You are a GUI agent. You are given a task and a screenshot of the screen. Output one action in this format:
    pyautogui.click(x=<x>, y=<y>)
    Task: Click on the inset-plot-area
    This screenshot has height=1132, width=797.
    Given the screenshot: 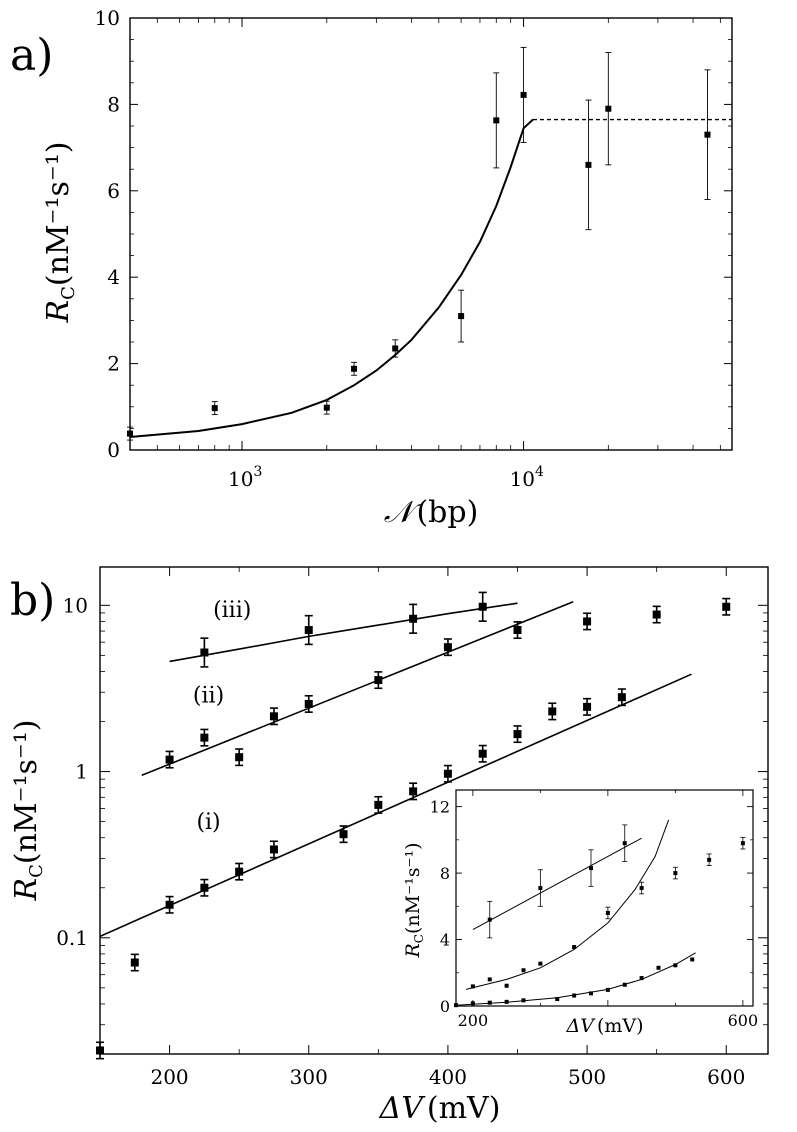 What is the action you would take?
    pyautogui.click(x=600, y=913)
    